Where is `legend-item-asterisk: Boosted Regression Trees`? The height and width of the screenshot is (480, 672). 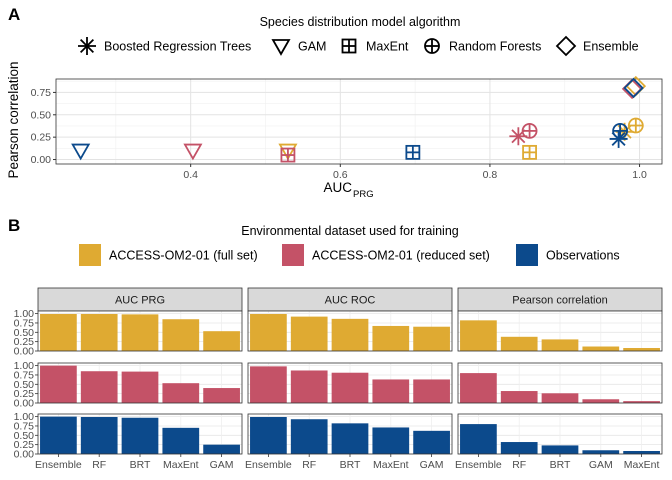
legend-item-asterisk: Boosted Regression Trees is located at coordinates (164, 46).